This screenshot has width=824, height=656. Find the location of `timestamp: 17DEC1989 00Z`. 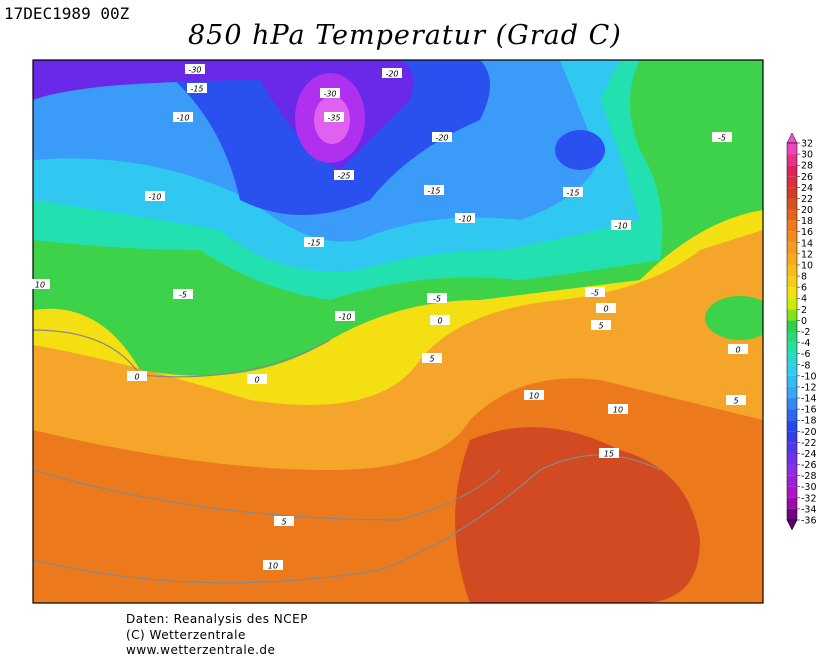

timestamp: 17DEC1989 00Z is located at coordinates (67, 13).